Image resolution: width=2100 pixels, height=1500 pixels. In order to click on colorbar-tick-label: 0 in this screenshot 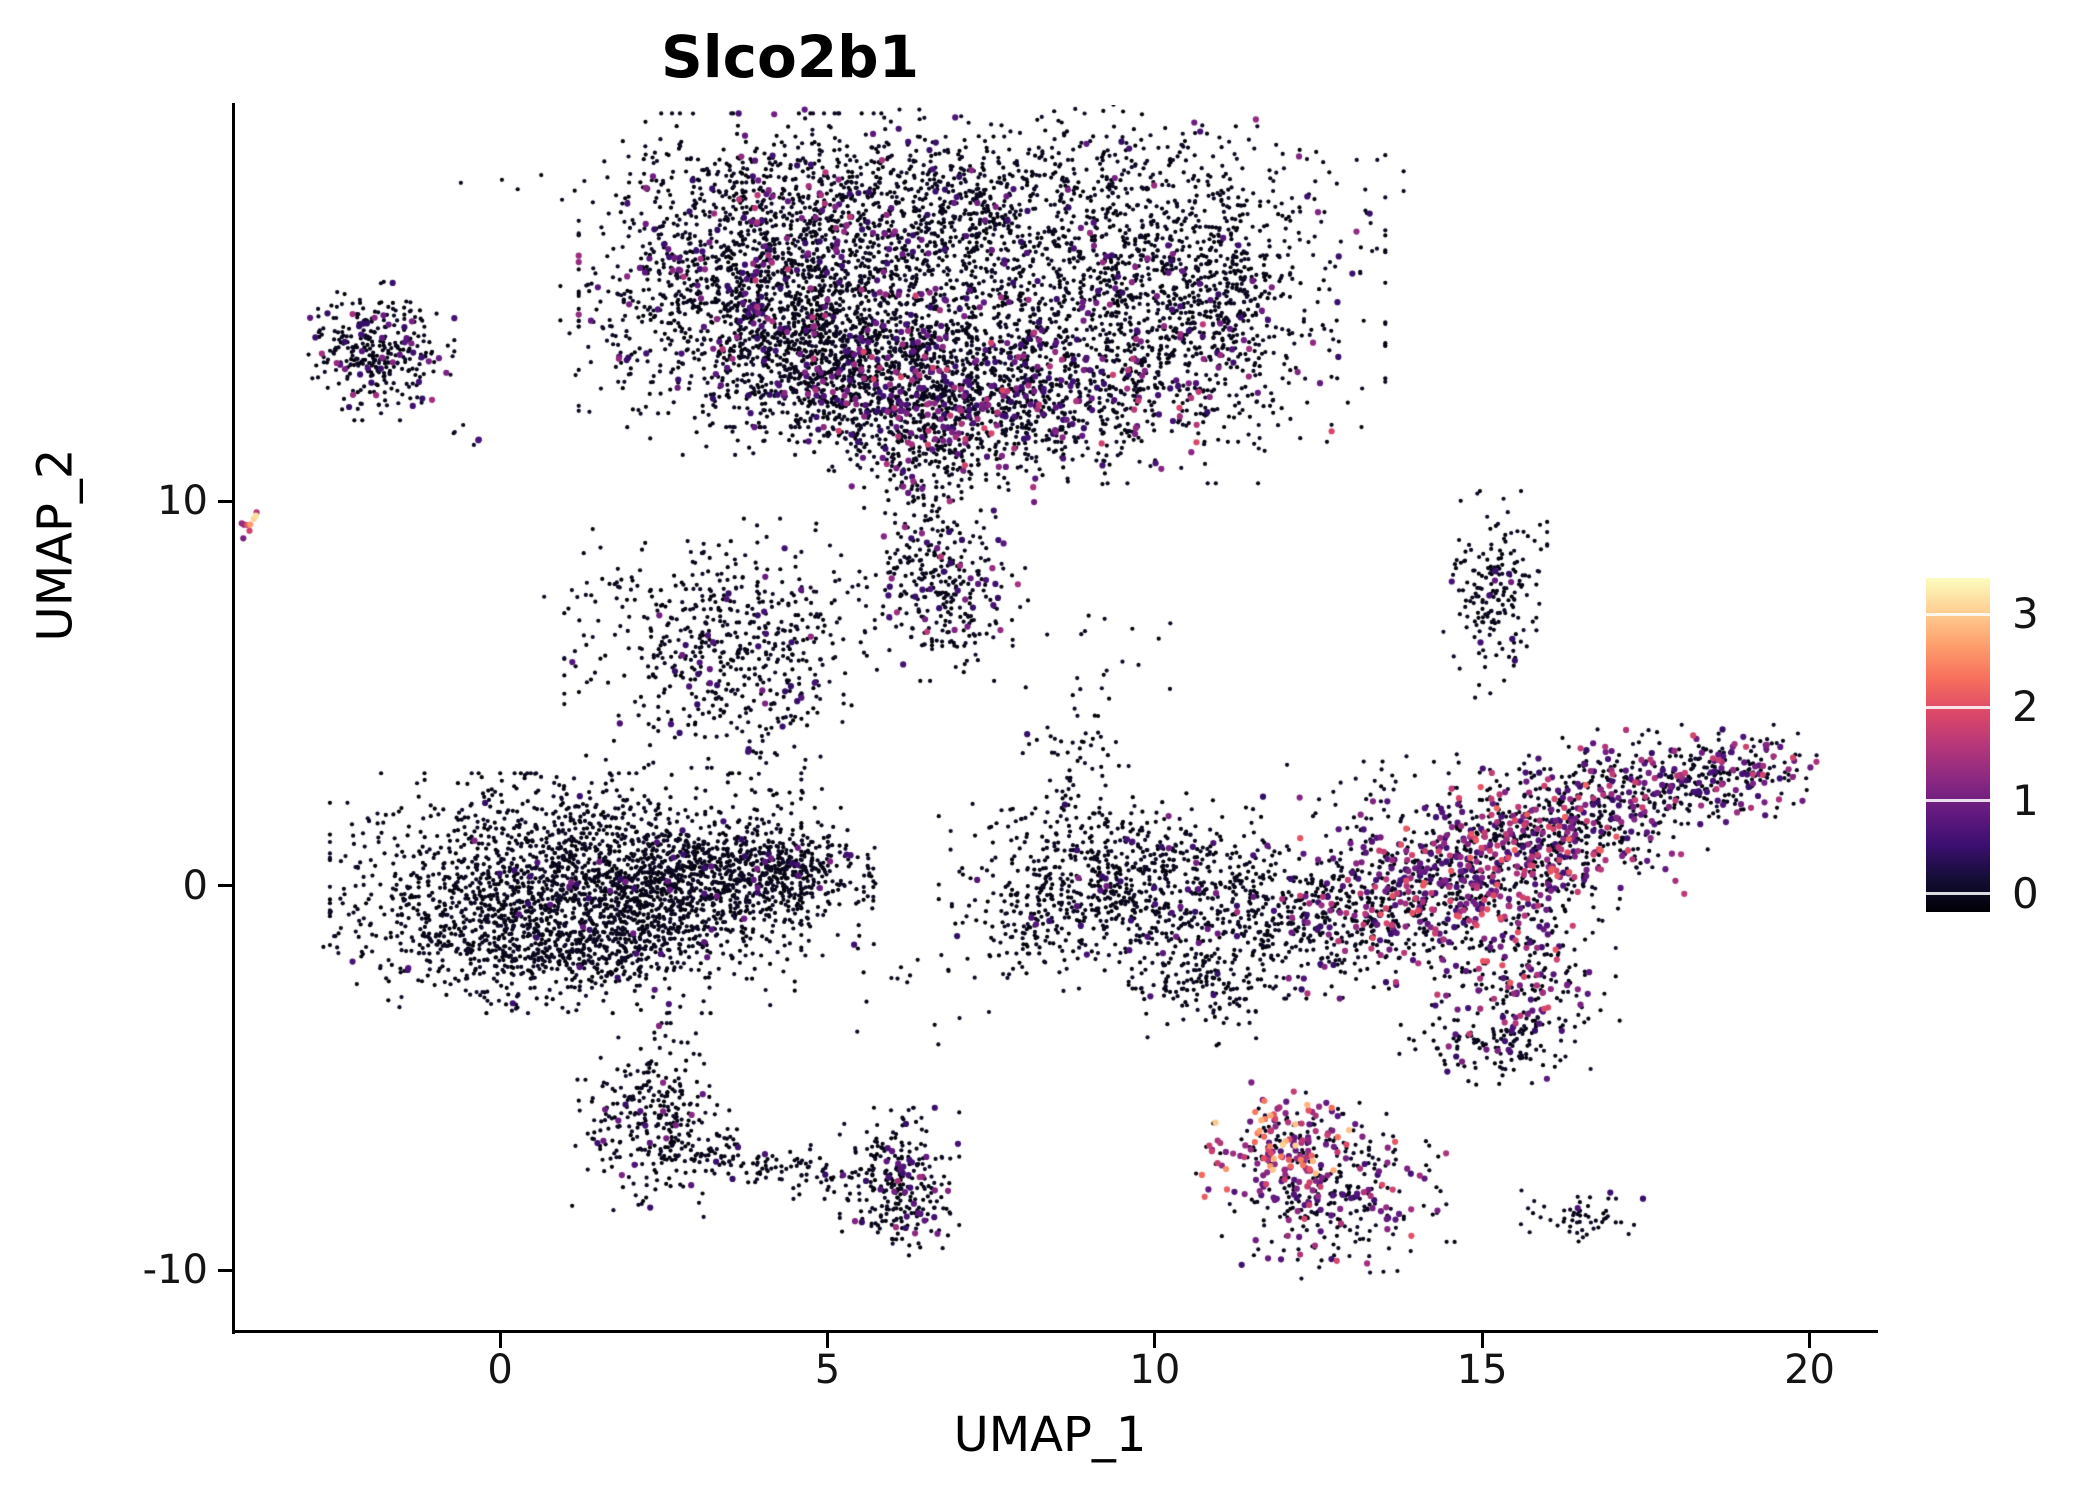, I will do `click(2025, 893)`.